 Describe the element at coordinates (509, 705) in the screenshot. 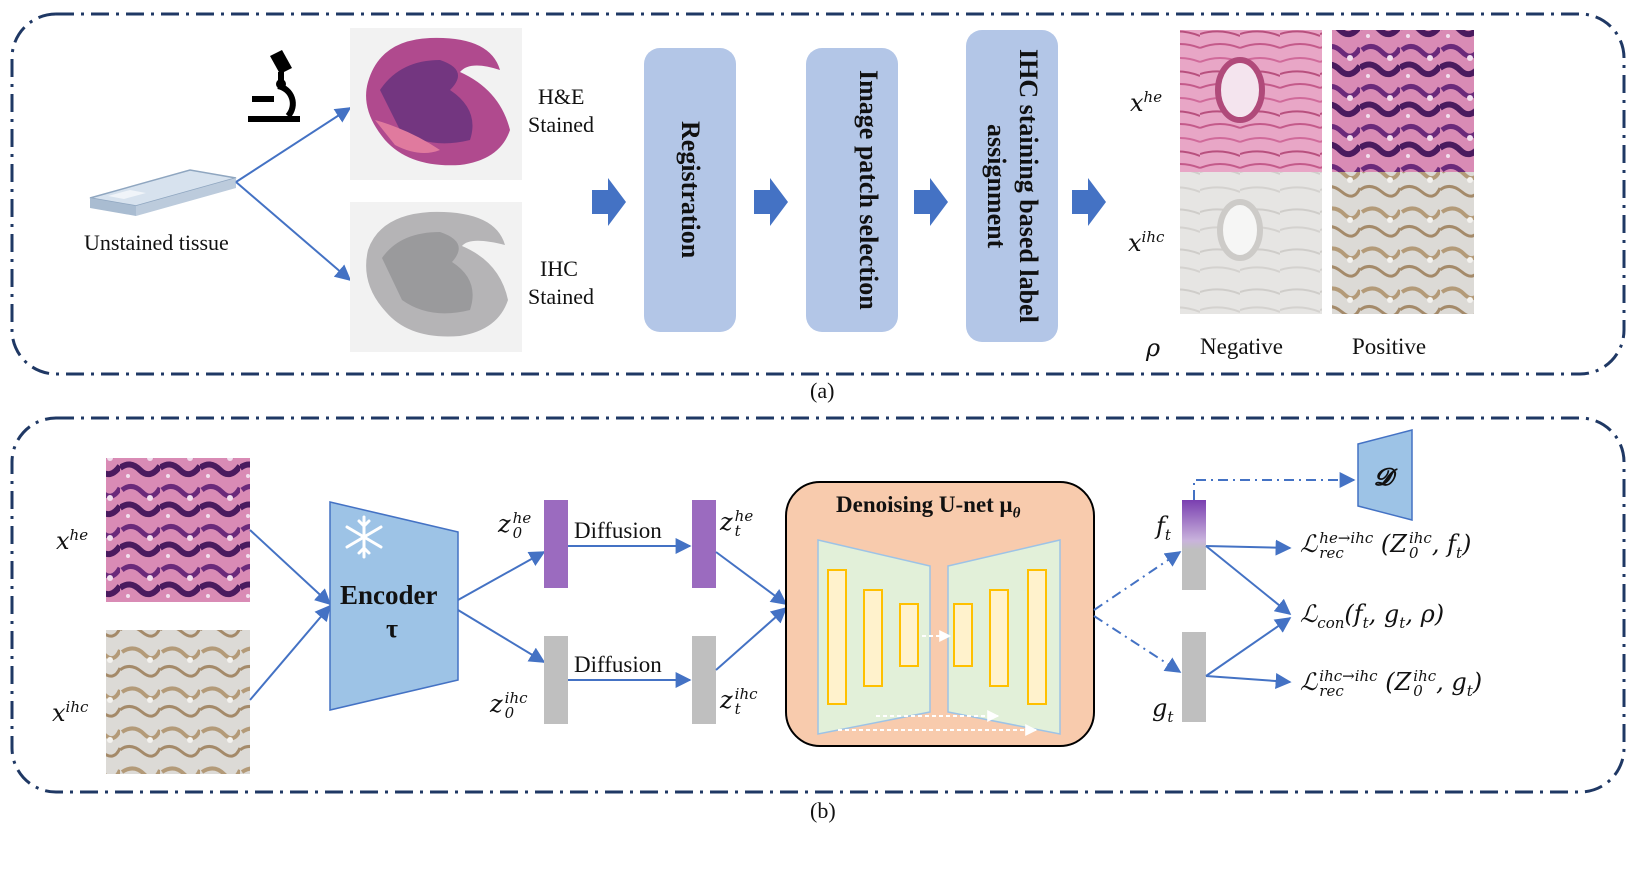

I see `z0-ihc-label: z ihc 0` at that location.